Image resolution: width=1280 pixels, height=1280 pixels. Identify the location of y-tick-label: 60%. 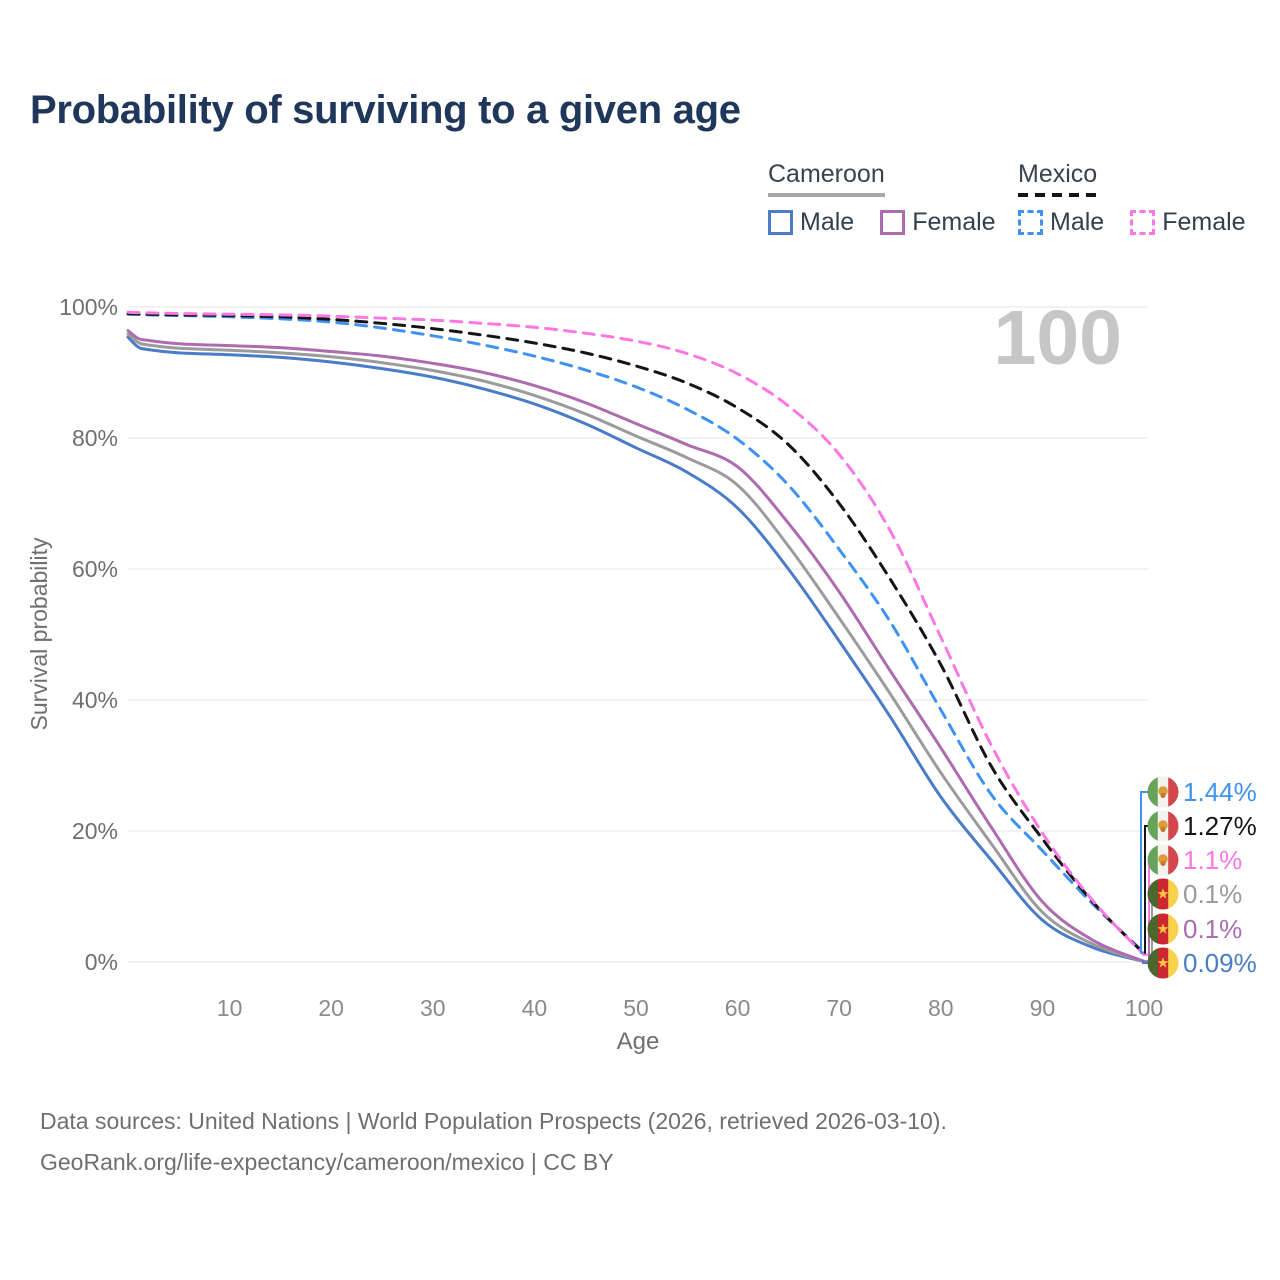
(95, 569).